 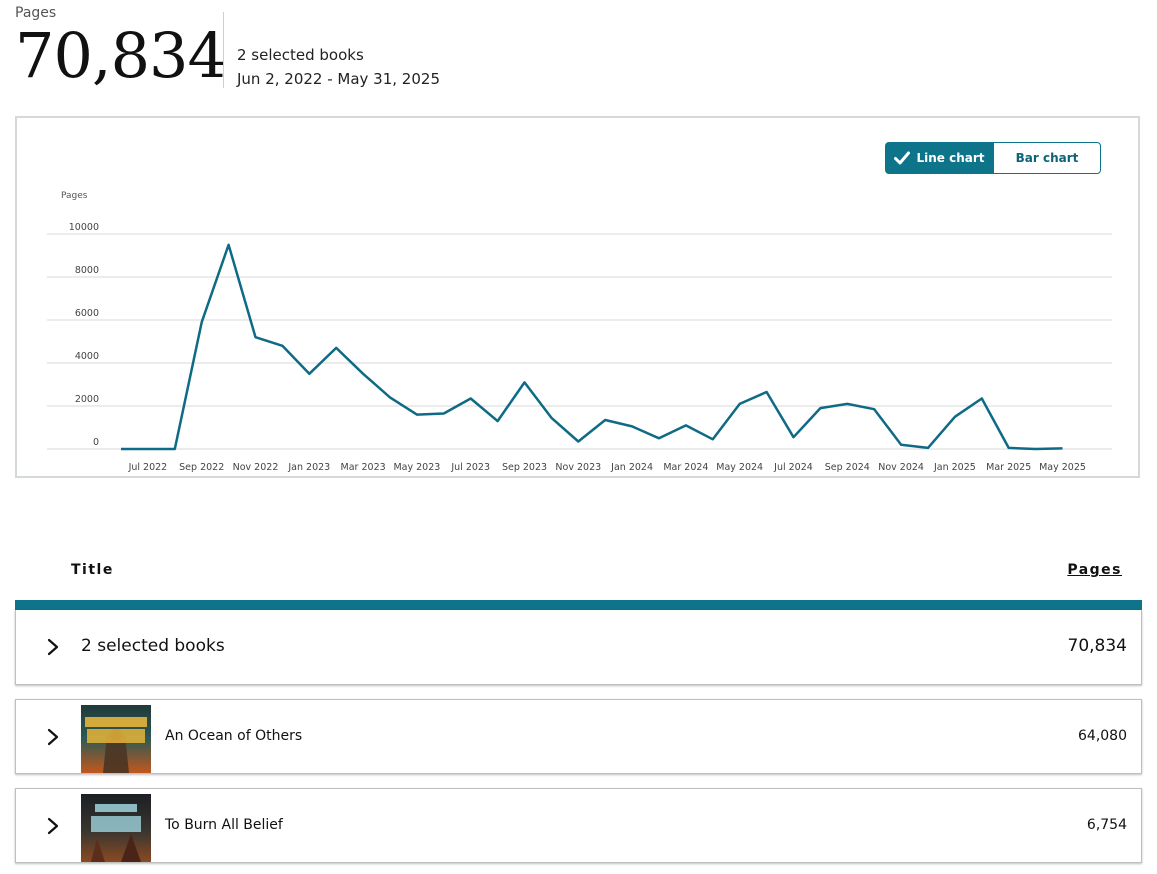 What do you see at coordinates (74, 196) in the screenshot?
I see `y-axis-title: Pages` at bounding box center [74, 196].